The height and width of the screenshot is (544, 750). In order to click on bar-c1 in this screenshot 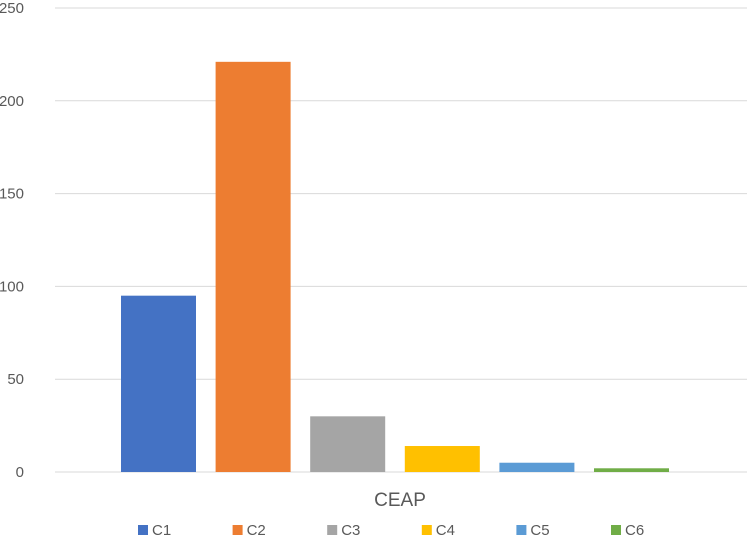, I will do `click(158, 383)`.